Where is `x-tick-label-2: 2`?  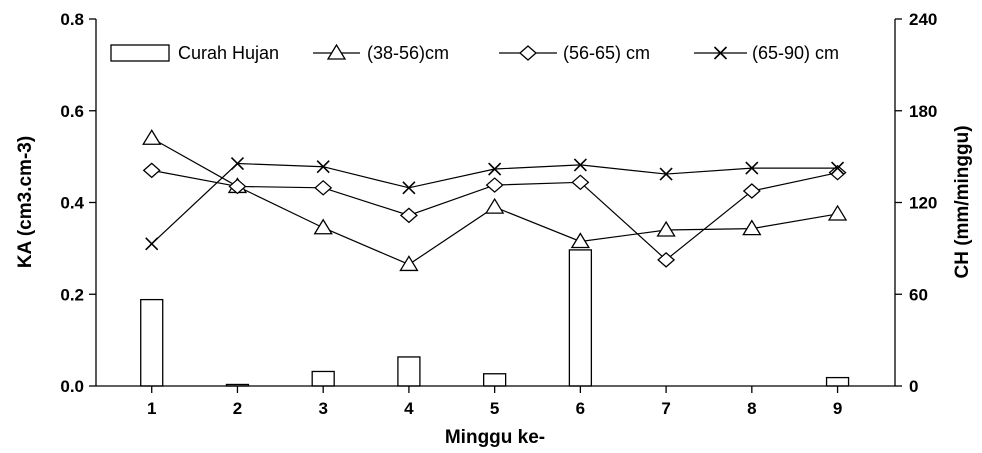 x-tick-label-2: 2 is located at coordinates (237, 408).